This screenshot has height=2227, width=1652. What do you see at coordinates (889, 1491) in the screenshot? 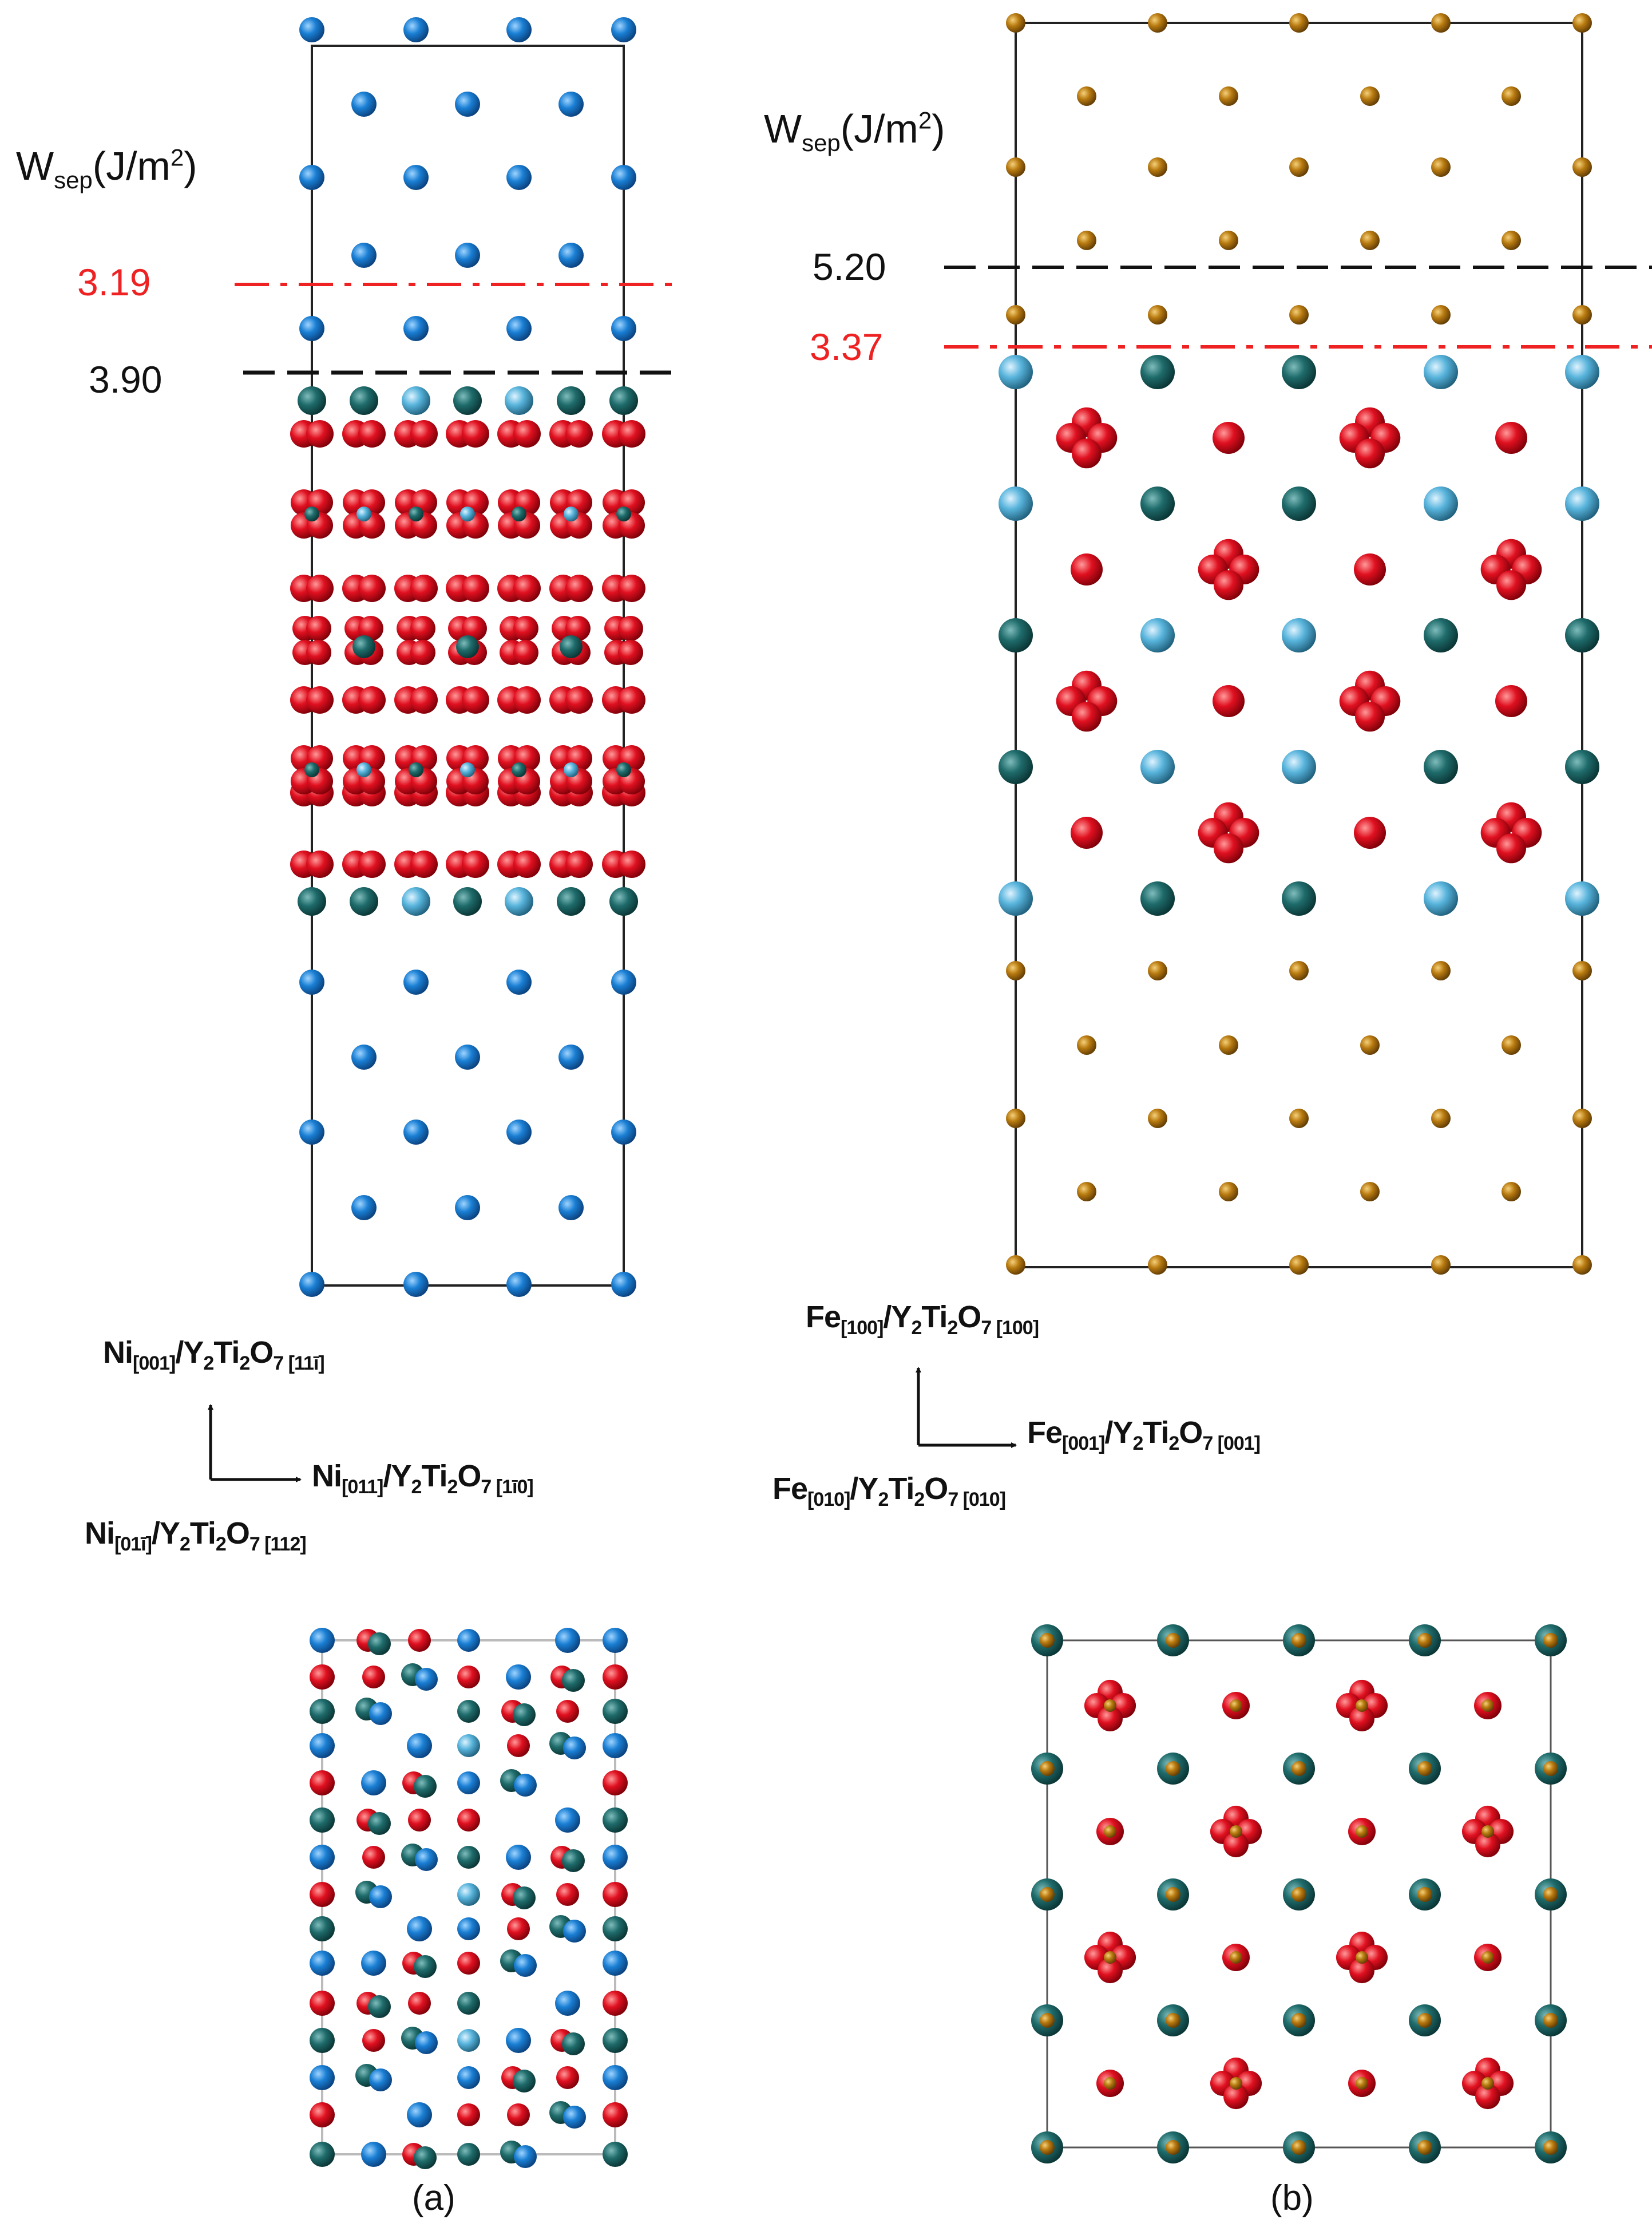
I see `orientation-b-out: Fe[010]/Y2Ti2O7 [010]` at bounding box center [889, 1491].